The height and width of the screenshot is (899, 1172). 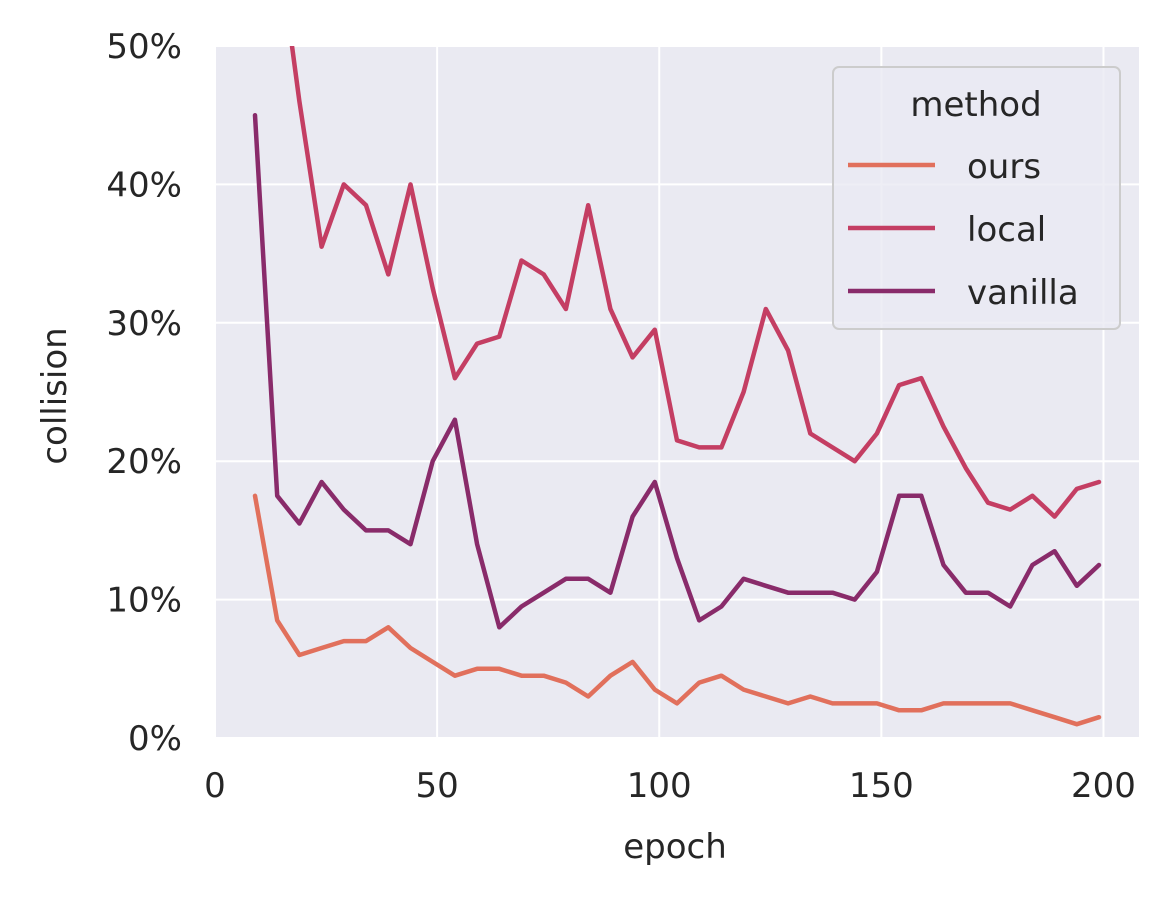 I want to click on y-tick-label: 40%, so click(x=144, y=185).